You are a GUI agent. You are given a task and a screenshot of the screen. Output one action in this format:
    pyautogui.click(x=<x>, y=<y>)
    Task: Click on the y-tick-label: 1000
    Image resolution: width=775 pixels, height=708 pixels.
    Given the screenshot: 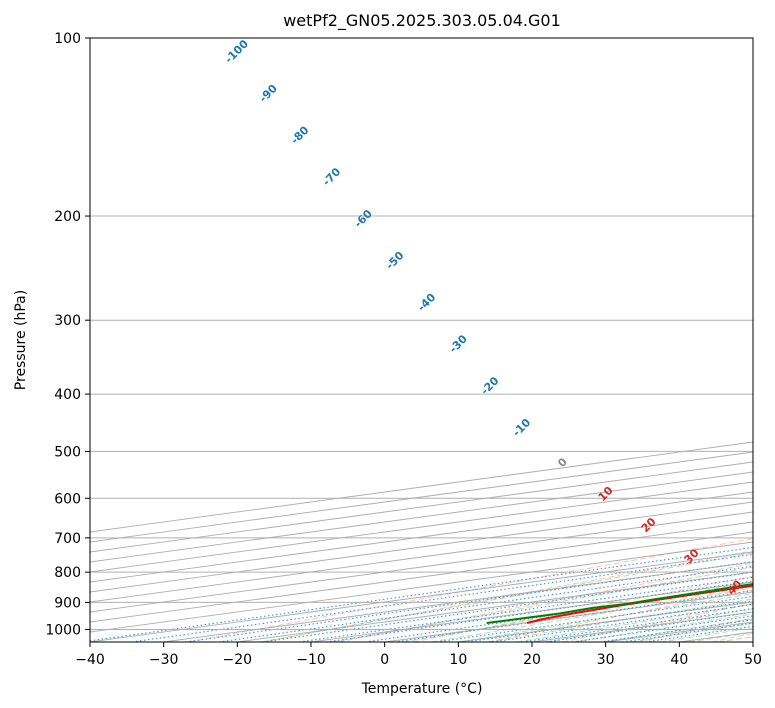 What is the action you would take?
    pyautogui.click(x=63, y=630)
    